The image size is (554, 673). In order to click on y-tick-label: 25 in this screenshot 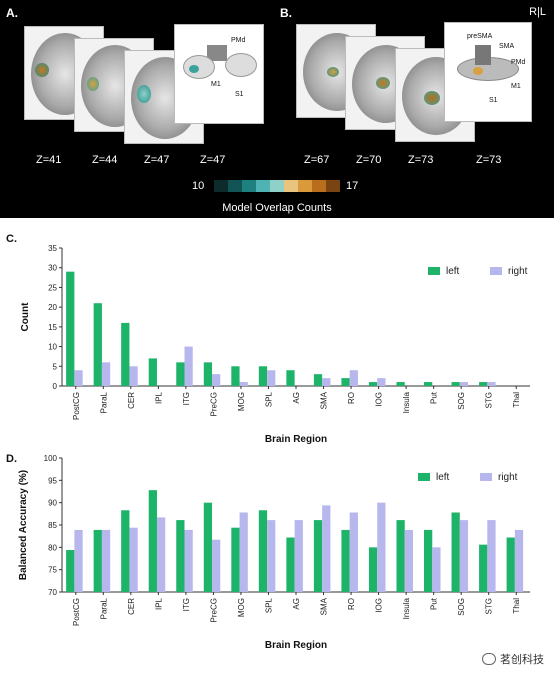, I will do `click(52, 287)`.